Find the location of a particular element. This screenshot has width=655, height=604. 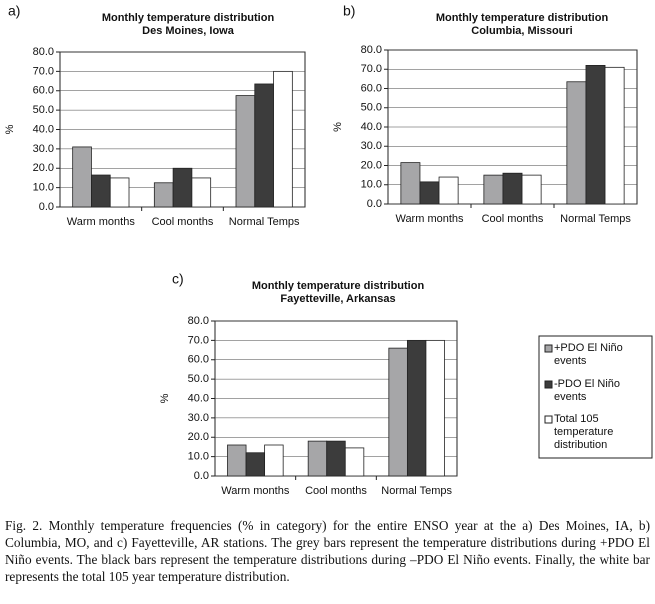

legend-entry: -PDO El Niño events is located at coordinates (587, 390).